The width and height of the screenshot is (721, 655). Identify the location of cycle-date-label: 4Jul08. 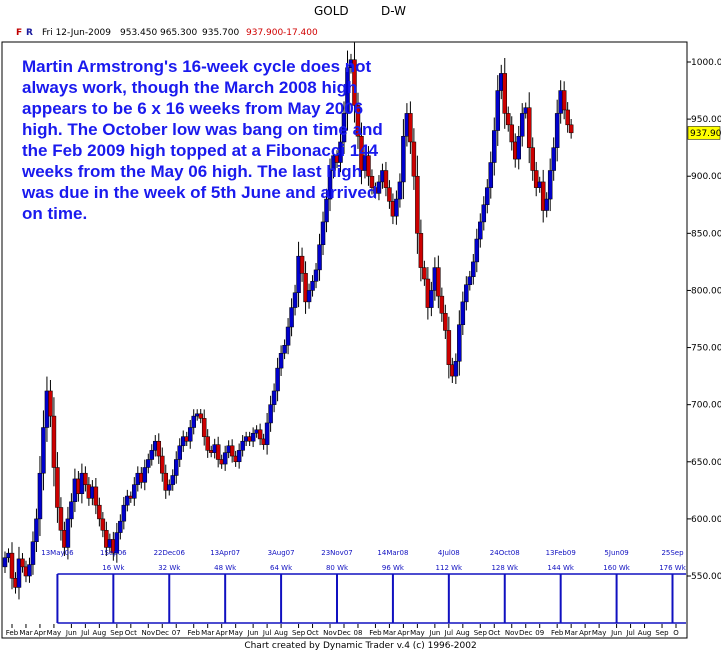
(449, 553).